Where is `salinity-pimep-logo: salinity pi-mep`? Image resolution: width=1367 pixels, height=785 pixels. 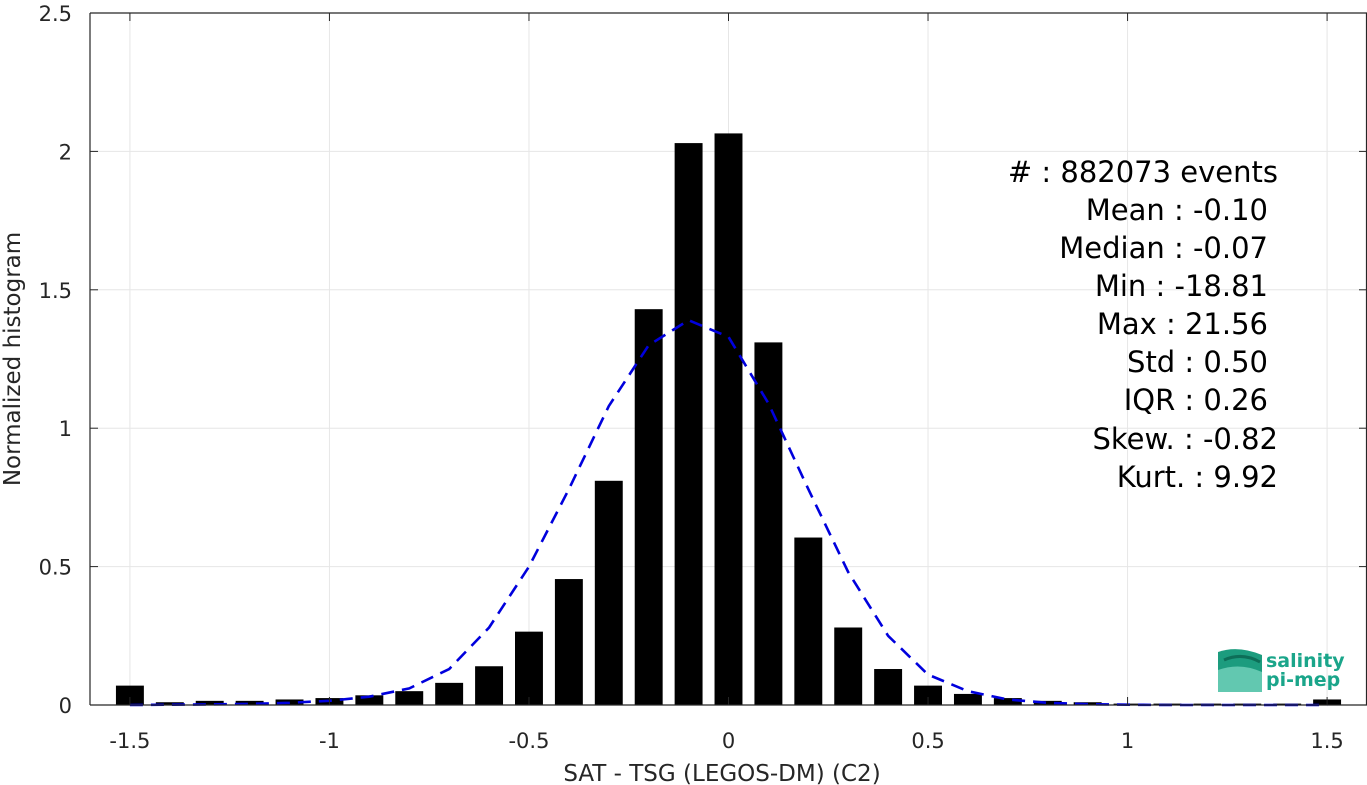
salinity-pimep-logo: salinity pi-mep is located at coordinates (1281, 670).